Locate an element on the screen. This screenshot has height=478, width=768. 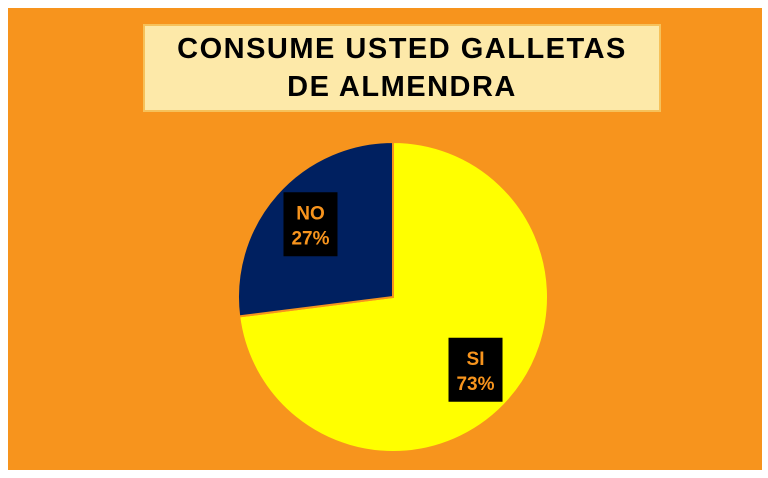
category-label: SI is located at coordinates (476, 359).